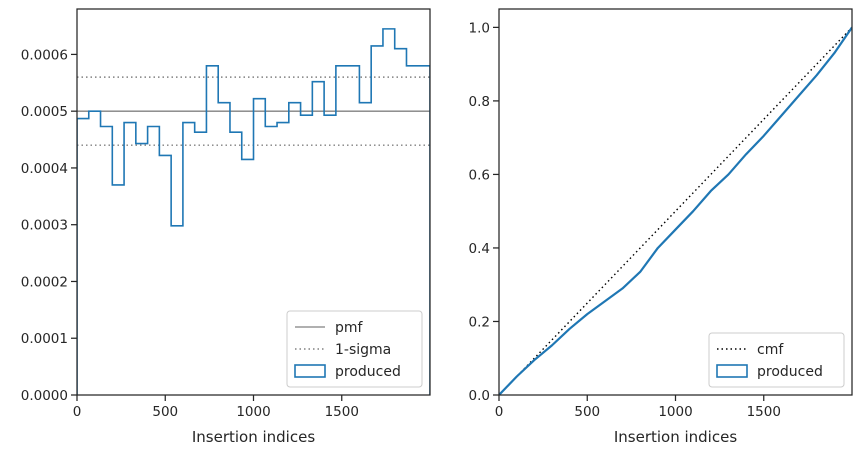 Image resolution: width=861 pixels, height=453 pixels. I want to click on y-tick-label: 0.0001, so click(44, 339).